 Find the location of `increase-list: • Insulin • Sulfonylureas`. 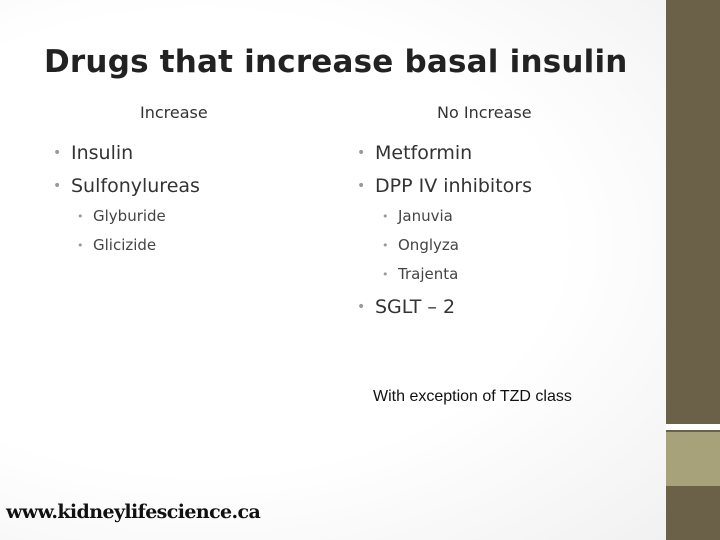

increase-list: • Insulin • Sulfonylureas is located at coordinates (126, 170).